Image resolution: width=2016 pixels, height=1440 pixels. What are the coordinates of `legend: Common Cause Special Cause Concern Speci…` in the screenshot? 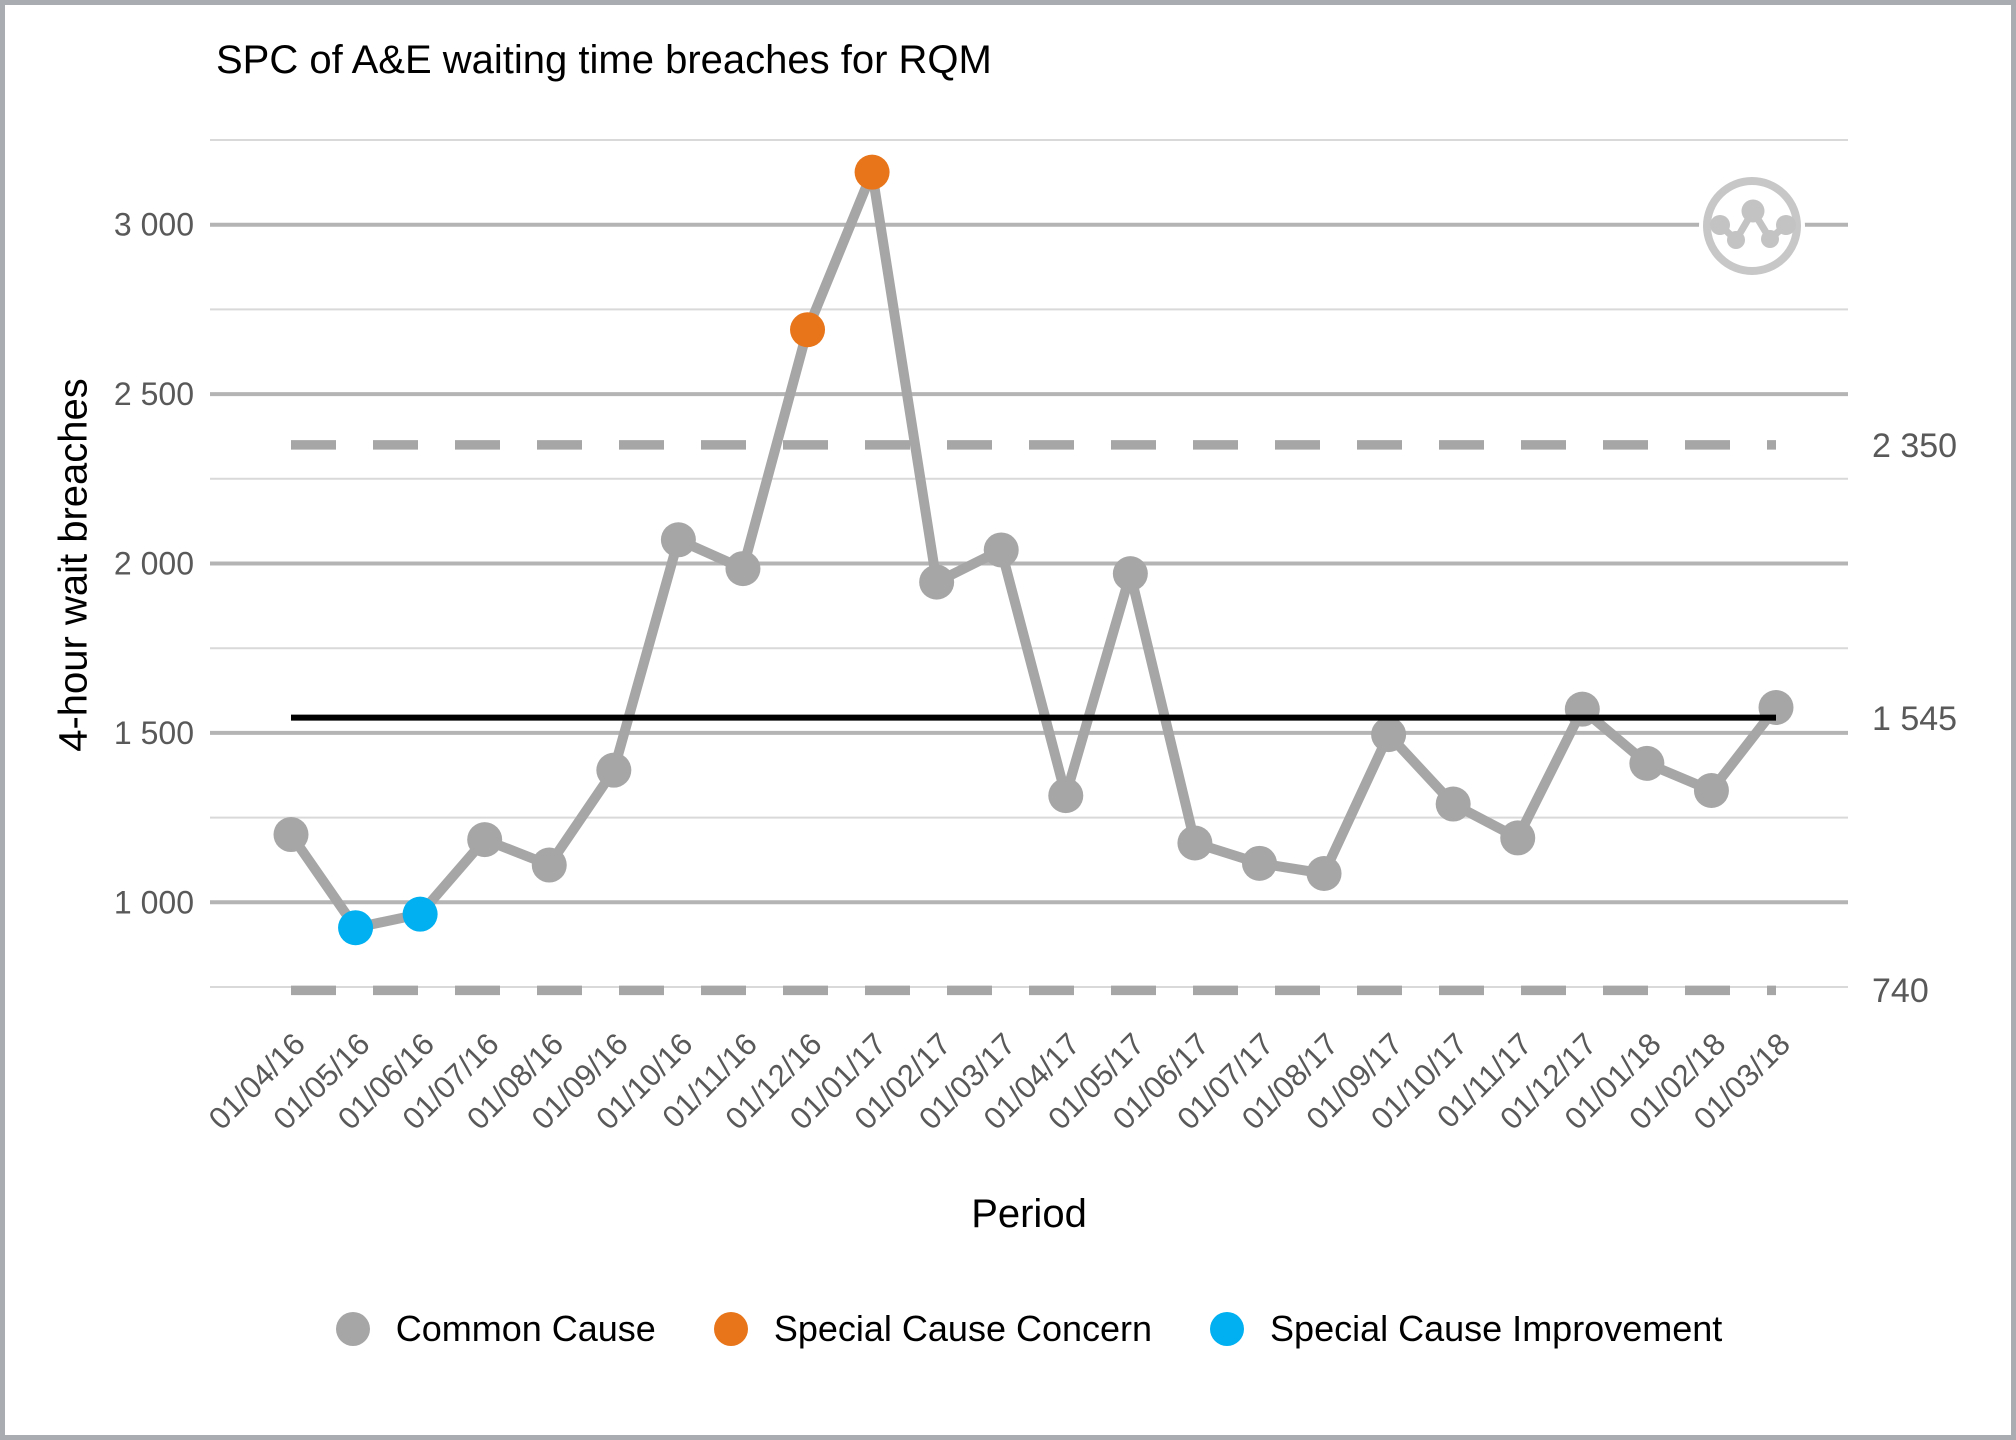 It's located at (1029, 1329).